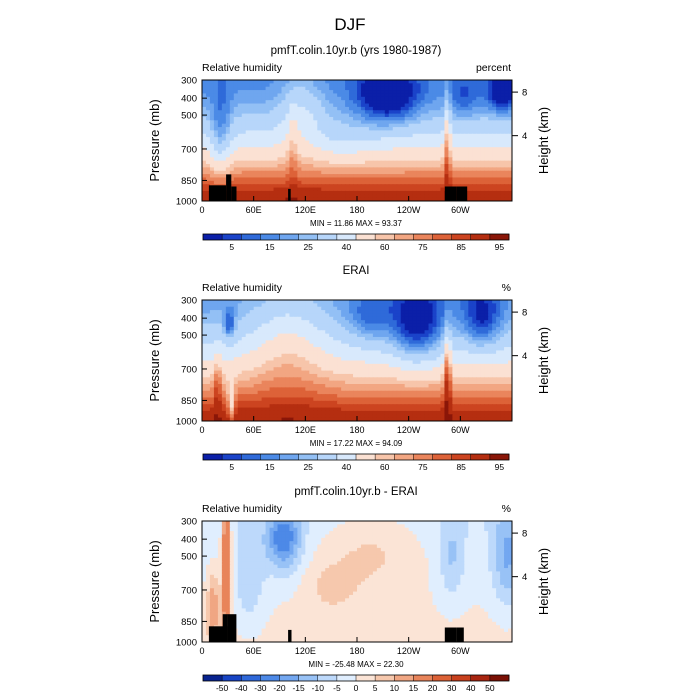 The image size is (700, 700). What do you see at coordinates (242, 288) in the screenshot?
I see `variable-label: Relative humidity` at bounding box center [242, 288].